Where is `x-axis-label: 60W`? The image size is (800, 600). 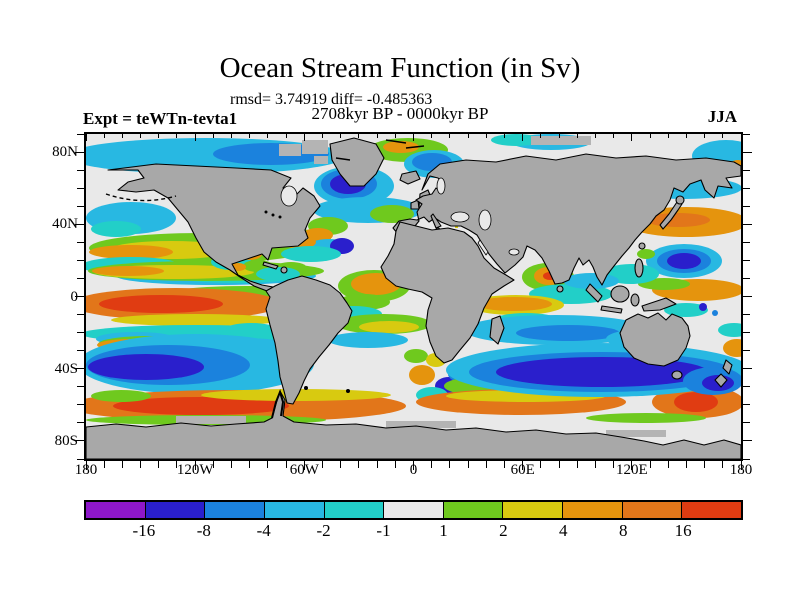
x-axis-label: 60W is located at coordinates (304, 470).